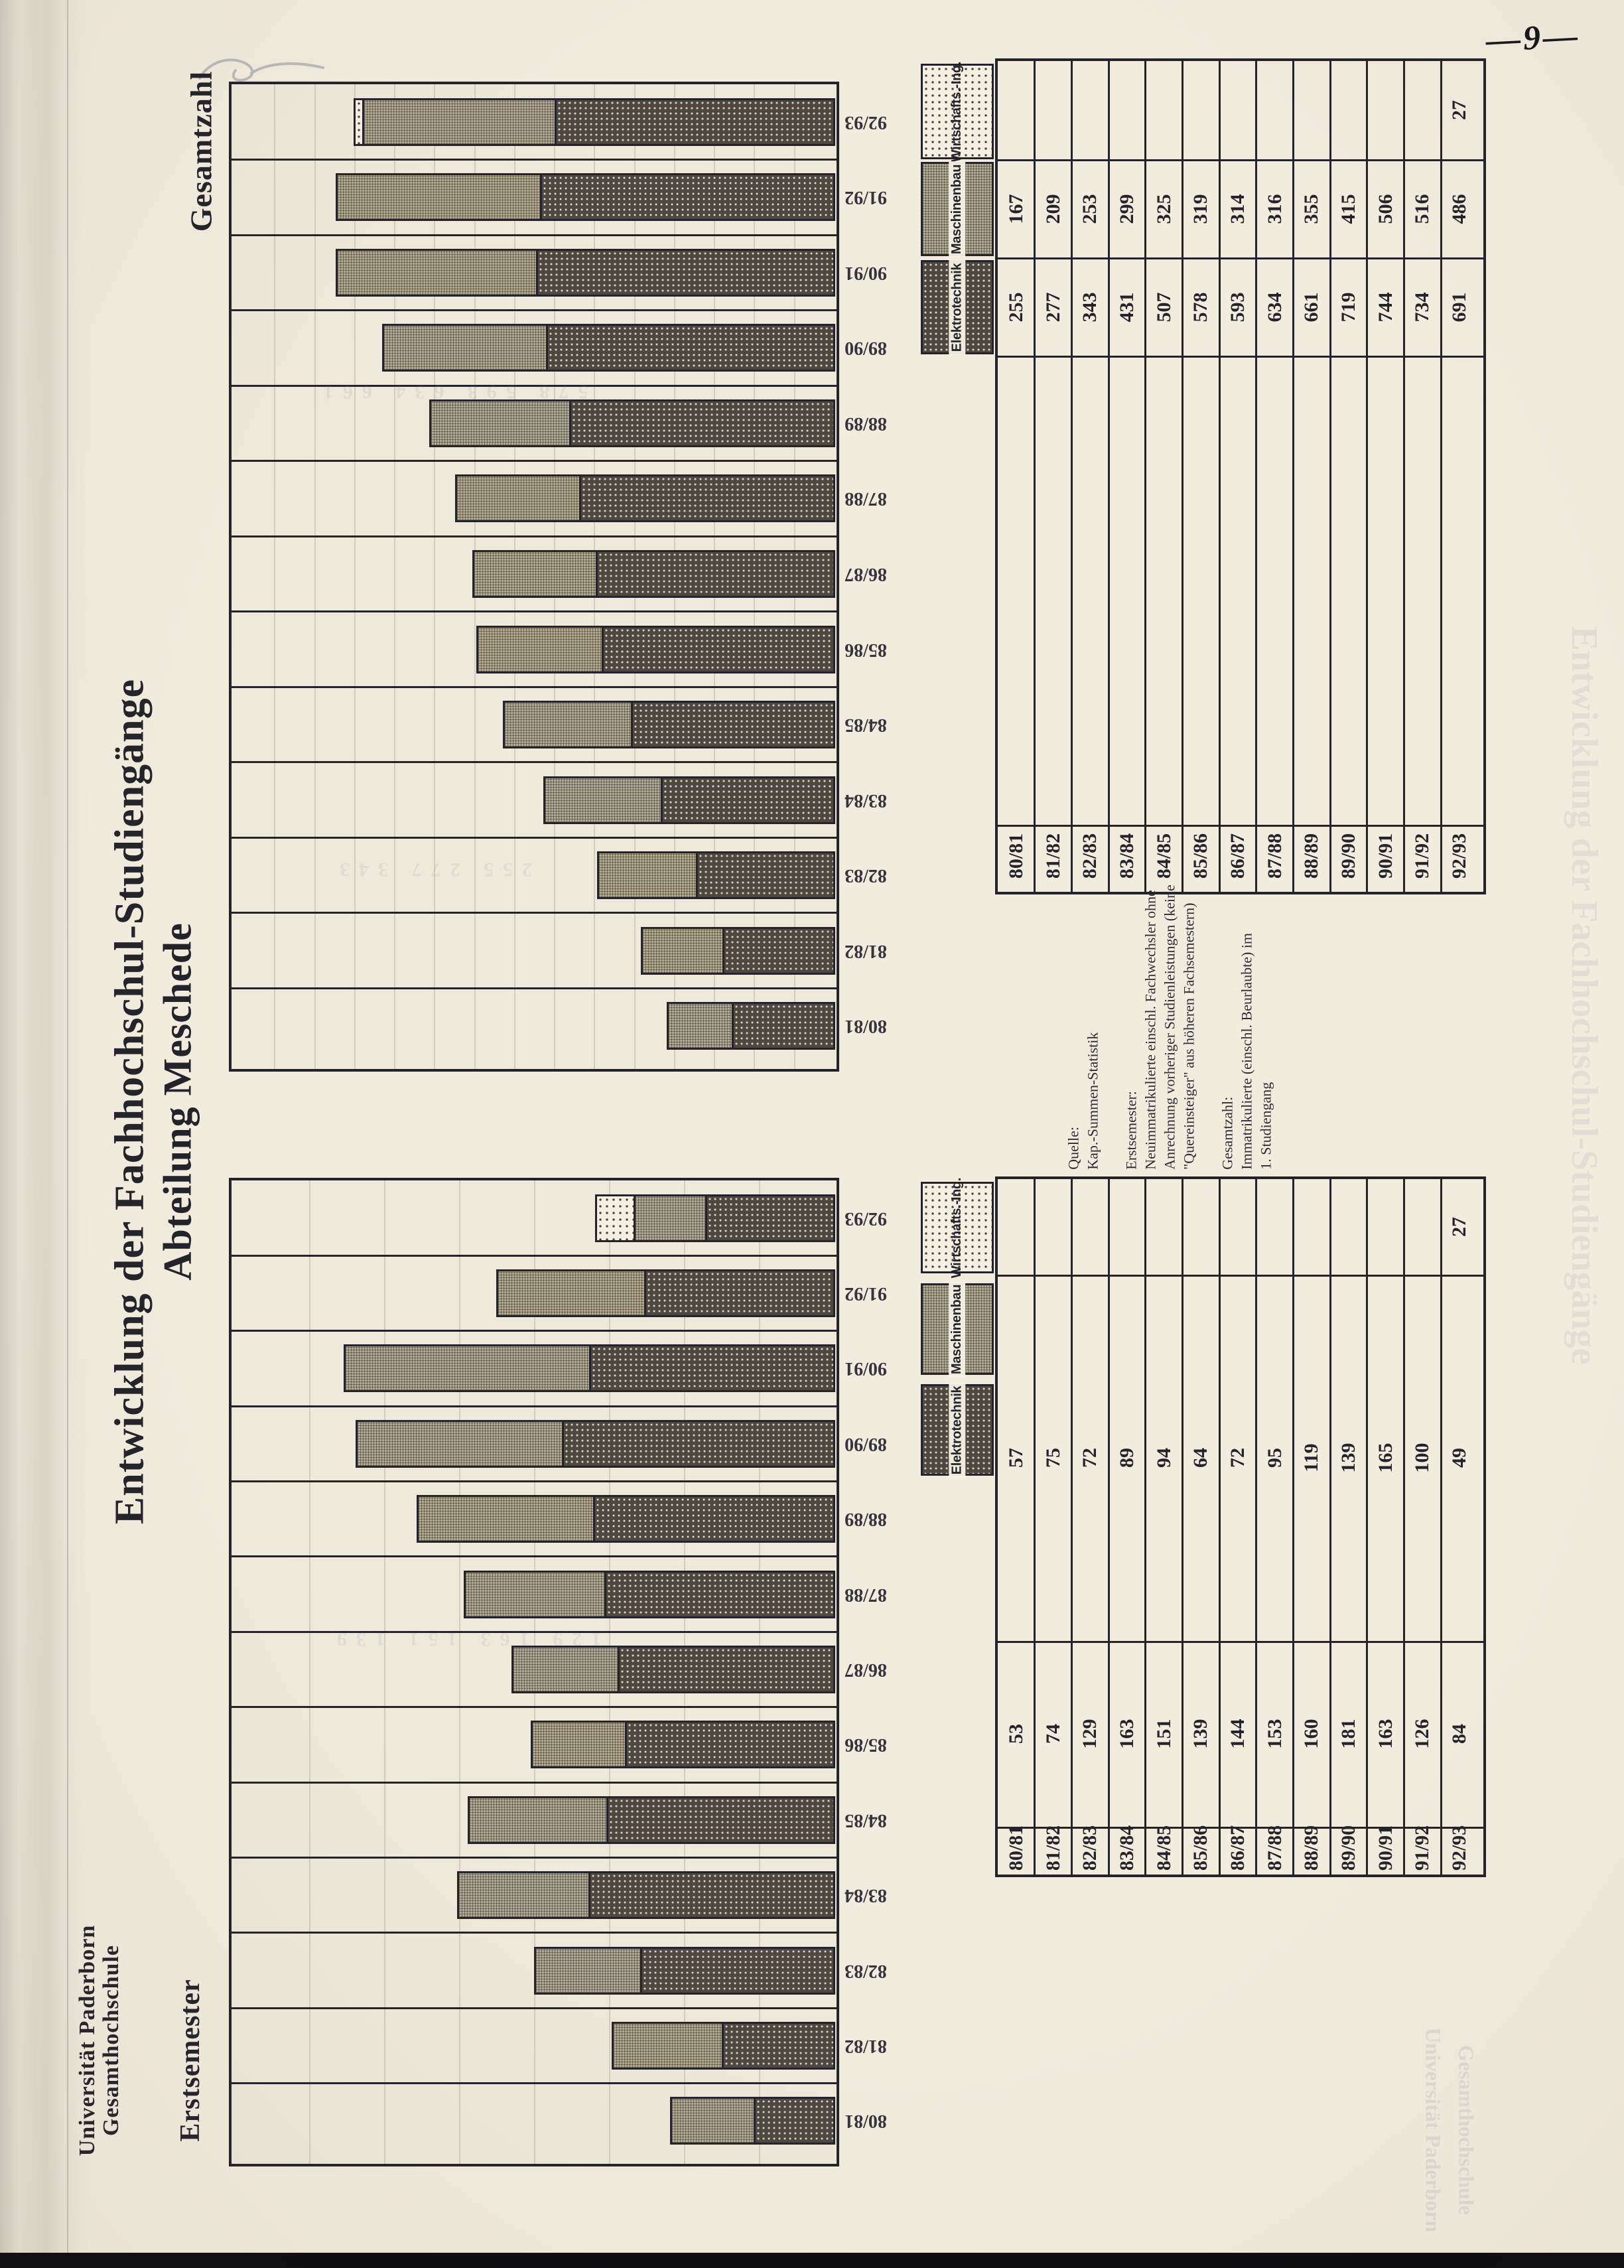  What do you see at coordinates (1200, 209) in the screenshot?
I see `cell-maschinenbau: 319` at bounding box center [1200, 209].